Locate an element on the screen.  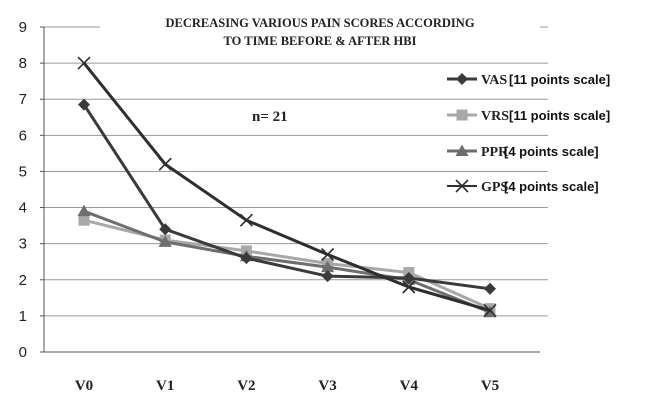
legend-label: GPS is located at coordinates (494, 187).